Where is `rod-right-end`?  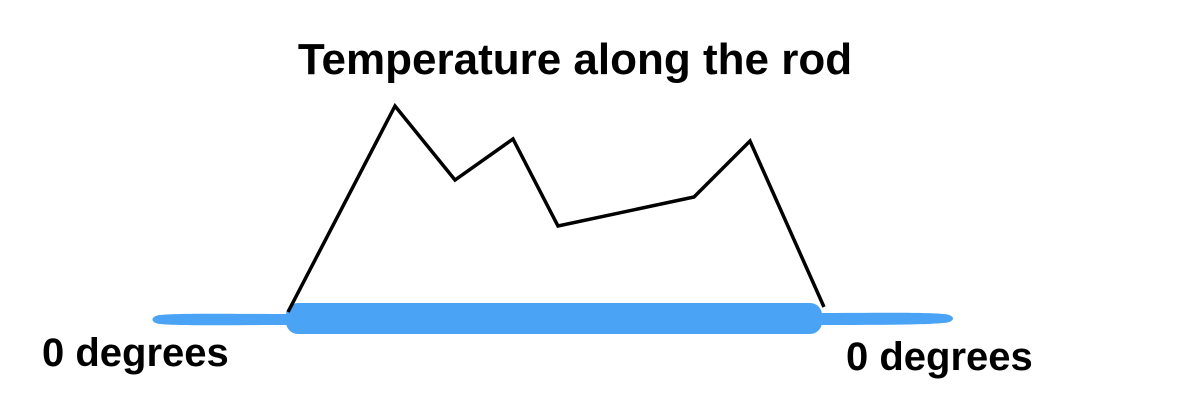
rod-right-end is located at coordinates (884, 318).